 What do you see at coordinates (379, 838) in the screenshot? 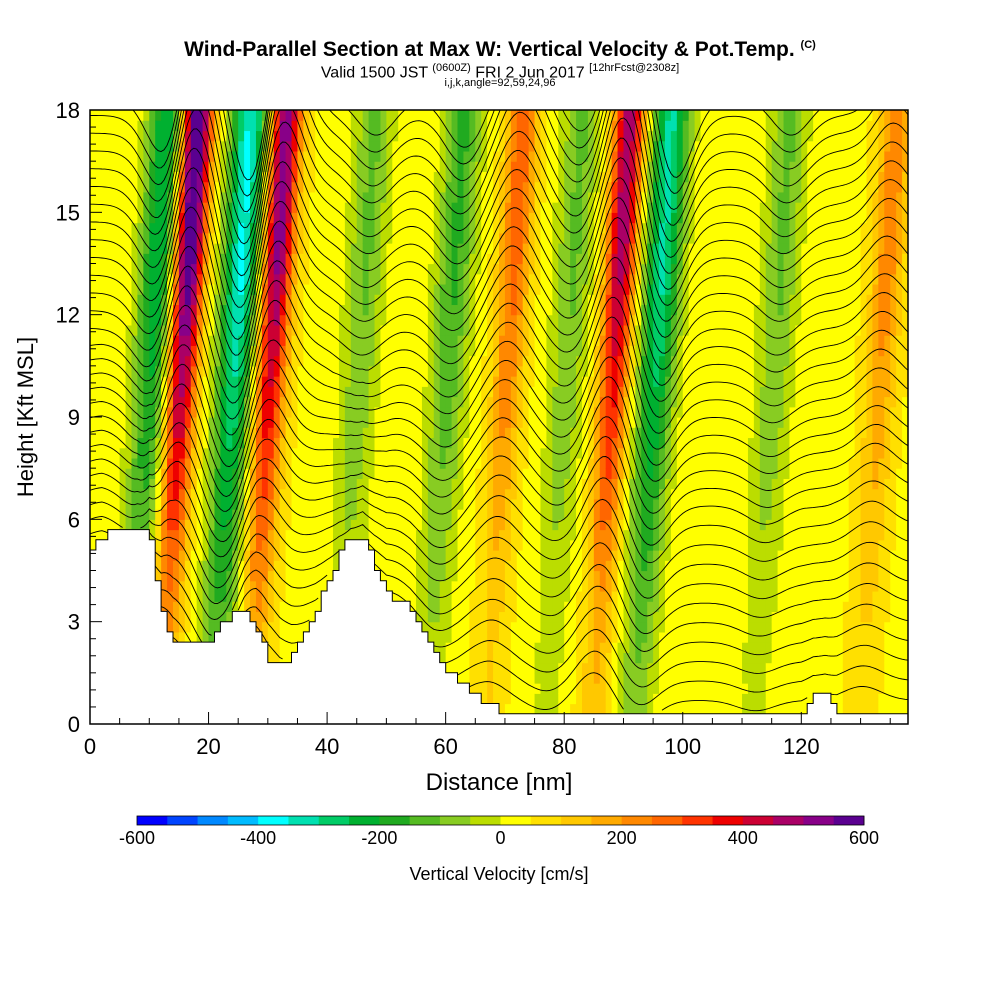
I see `colorbar-tick-label: -200` at bounding box center [379, 838].